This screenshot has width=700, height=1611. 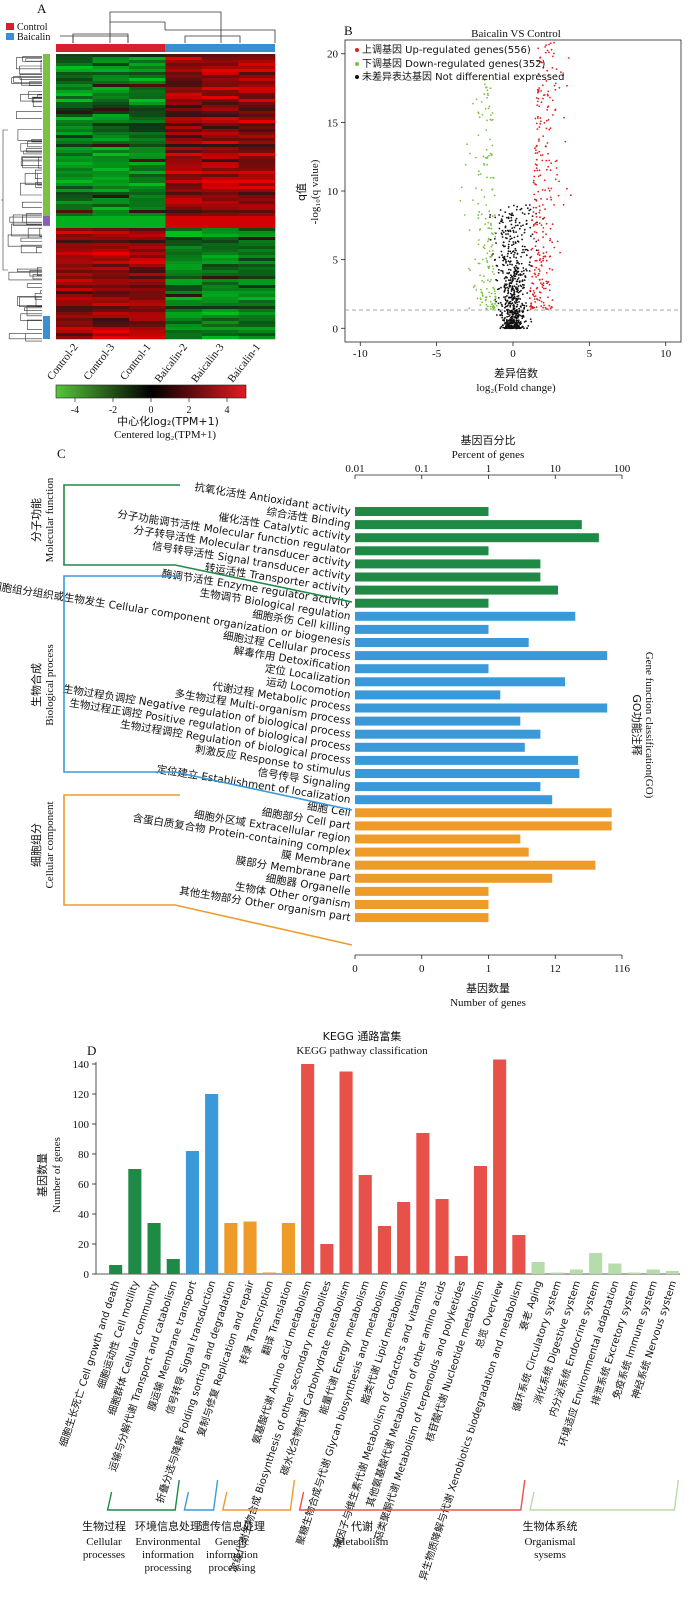 What do you see at coordinates (467, 773) in the screenshot?
I see `go-bar` at bounding box center [467, 773].